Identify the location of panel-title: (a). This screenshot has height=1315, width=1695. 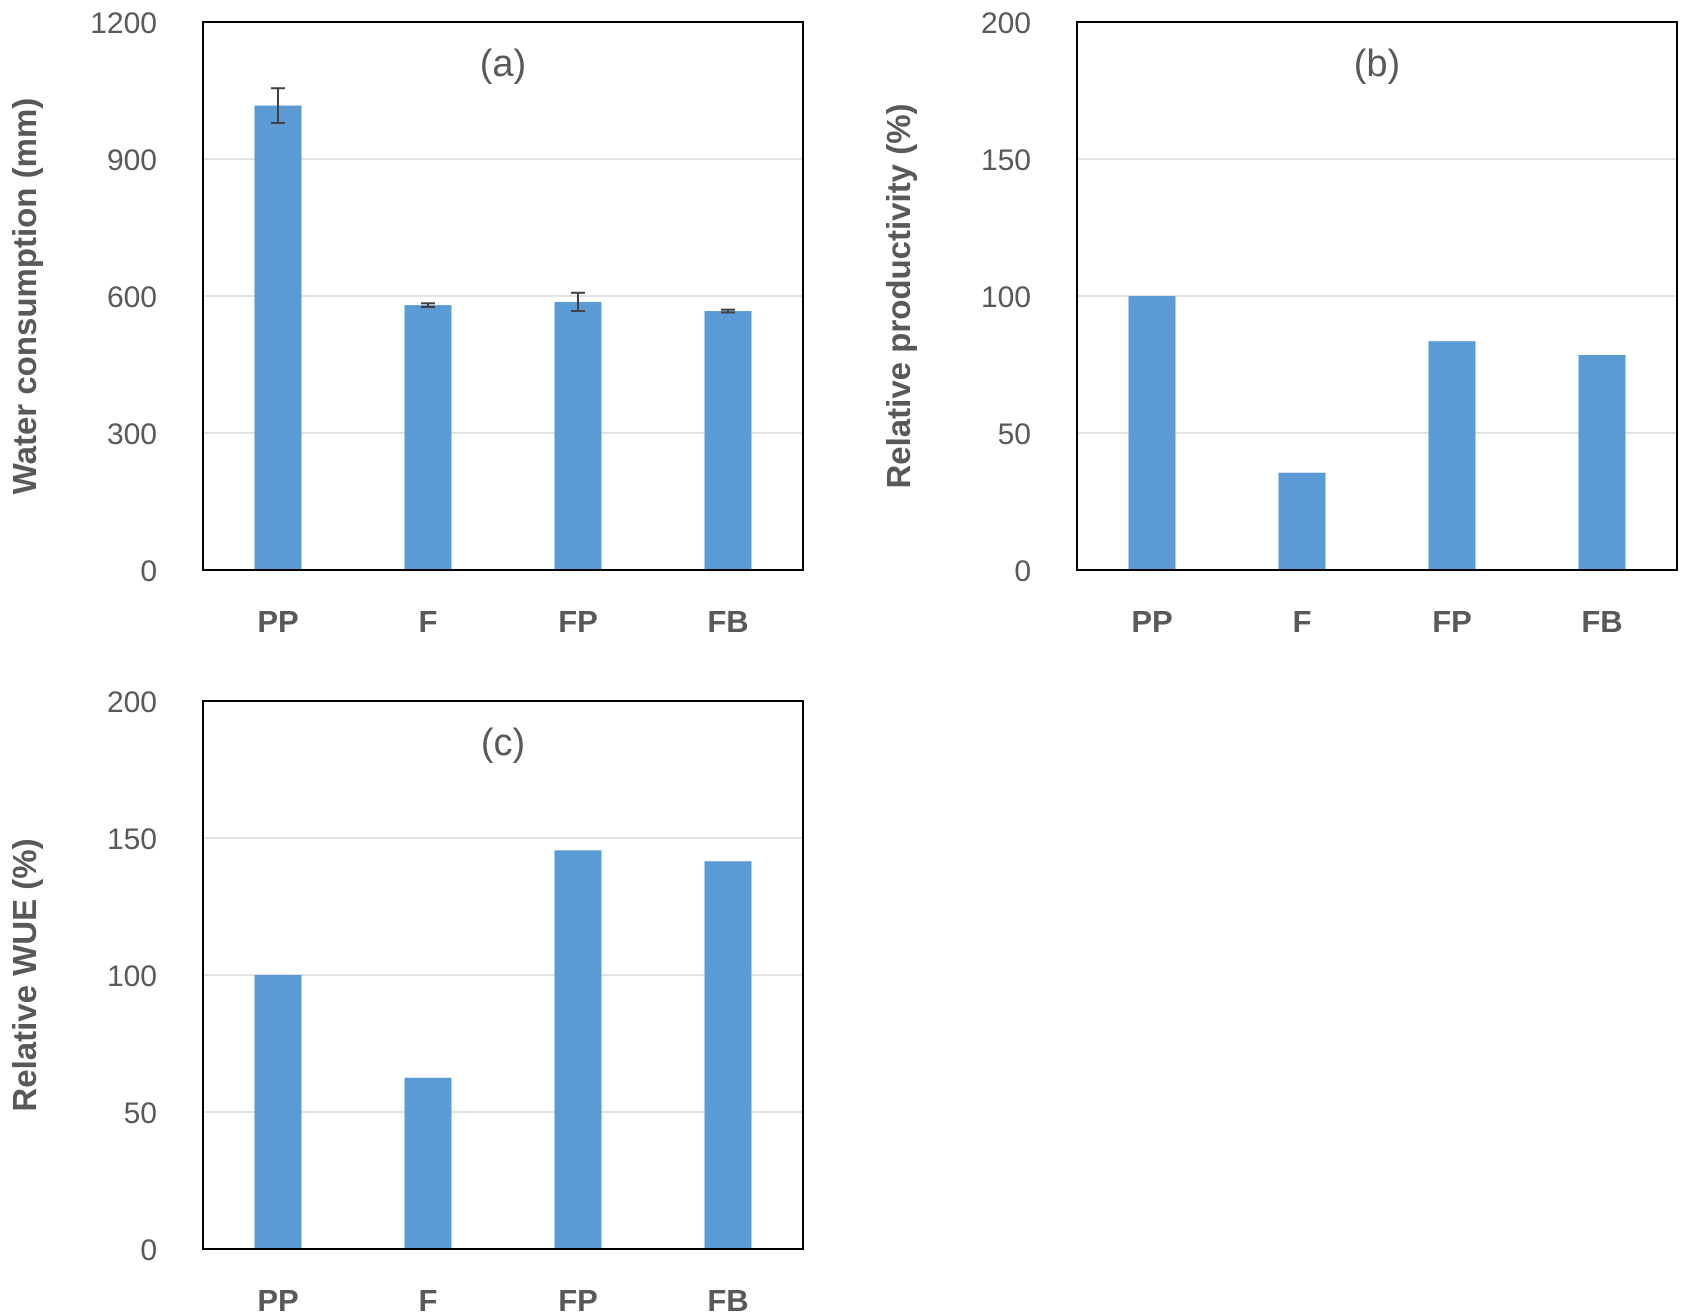
(503, 64).